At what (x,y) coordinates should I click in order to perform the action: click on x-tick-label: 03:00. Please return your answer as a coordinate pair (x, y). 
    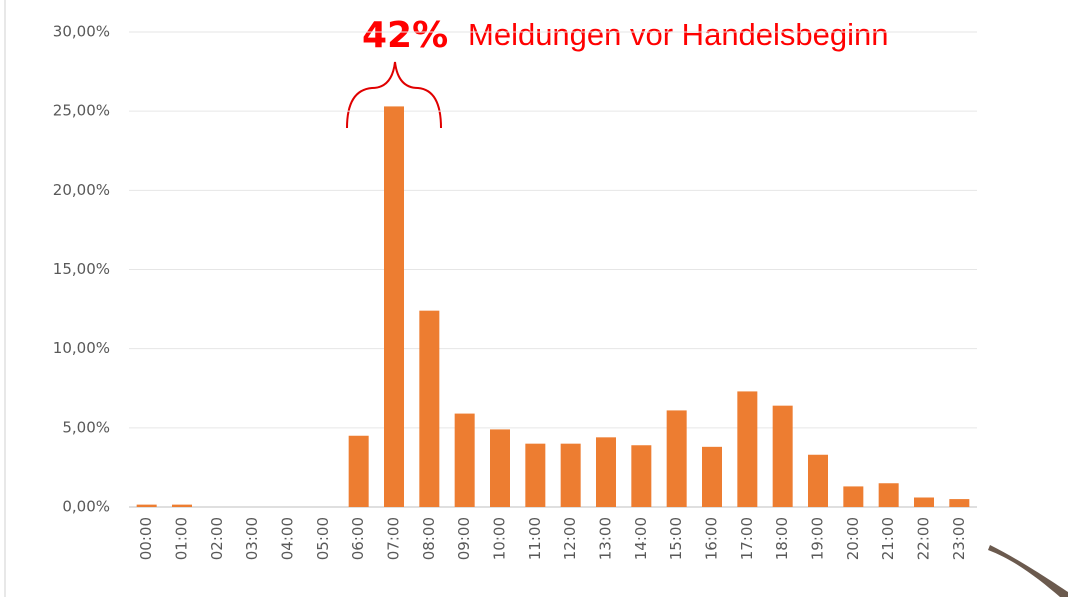
    Looking at the image, I should click on (252, 538).